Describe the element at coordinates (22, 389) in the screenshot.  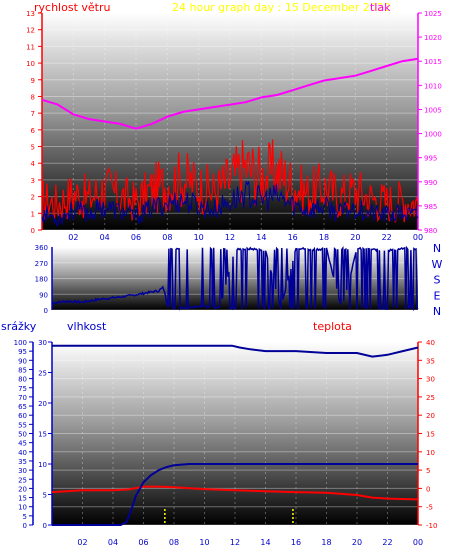
I see `humidity-tick-label: 75` at that location.